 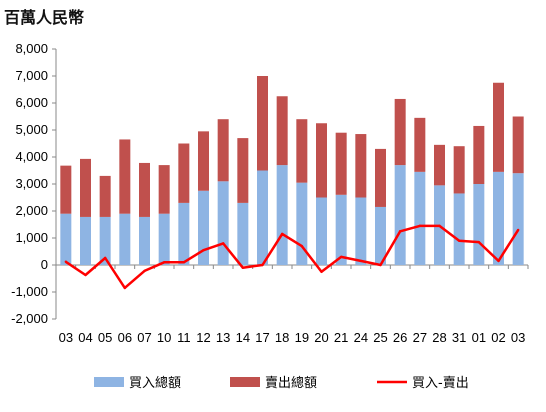 I want to click on y-tick-label: 8,000, so click(x=31, y=48).